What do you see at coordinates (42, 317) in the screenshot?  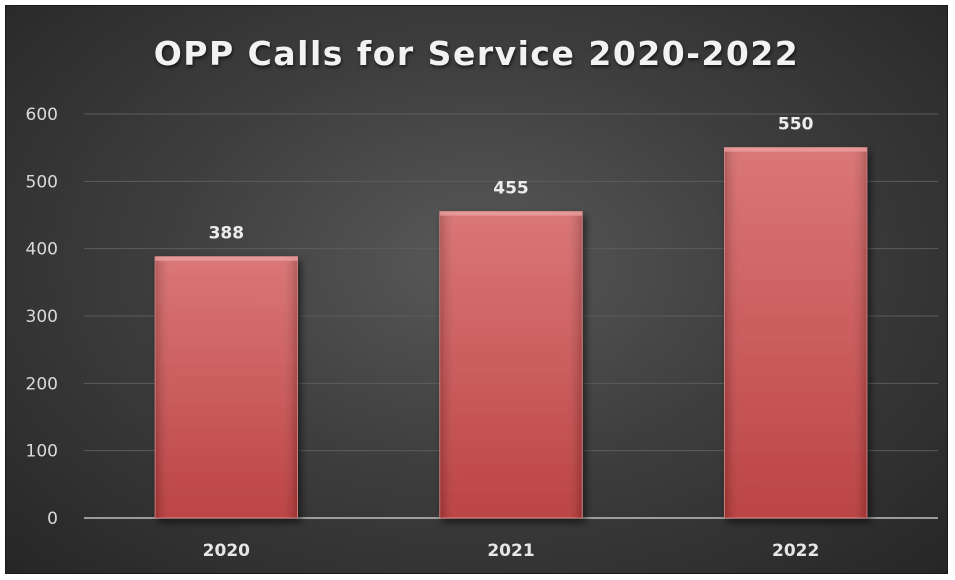 I see `y-tick-label: 300` at bounding box center [42, 317].